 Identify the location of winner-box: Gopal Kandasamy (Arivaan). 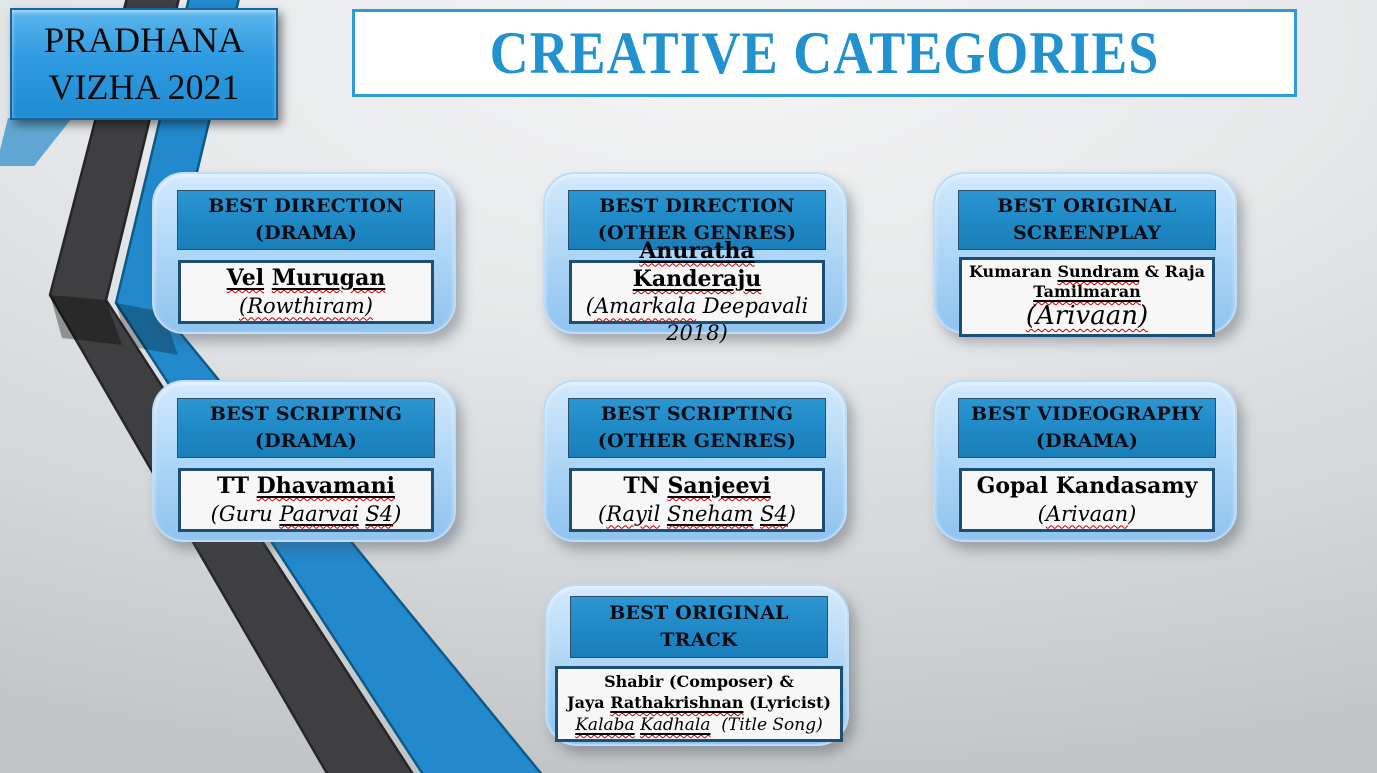
(1087, 500).